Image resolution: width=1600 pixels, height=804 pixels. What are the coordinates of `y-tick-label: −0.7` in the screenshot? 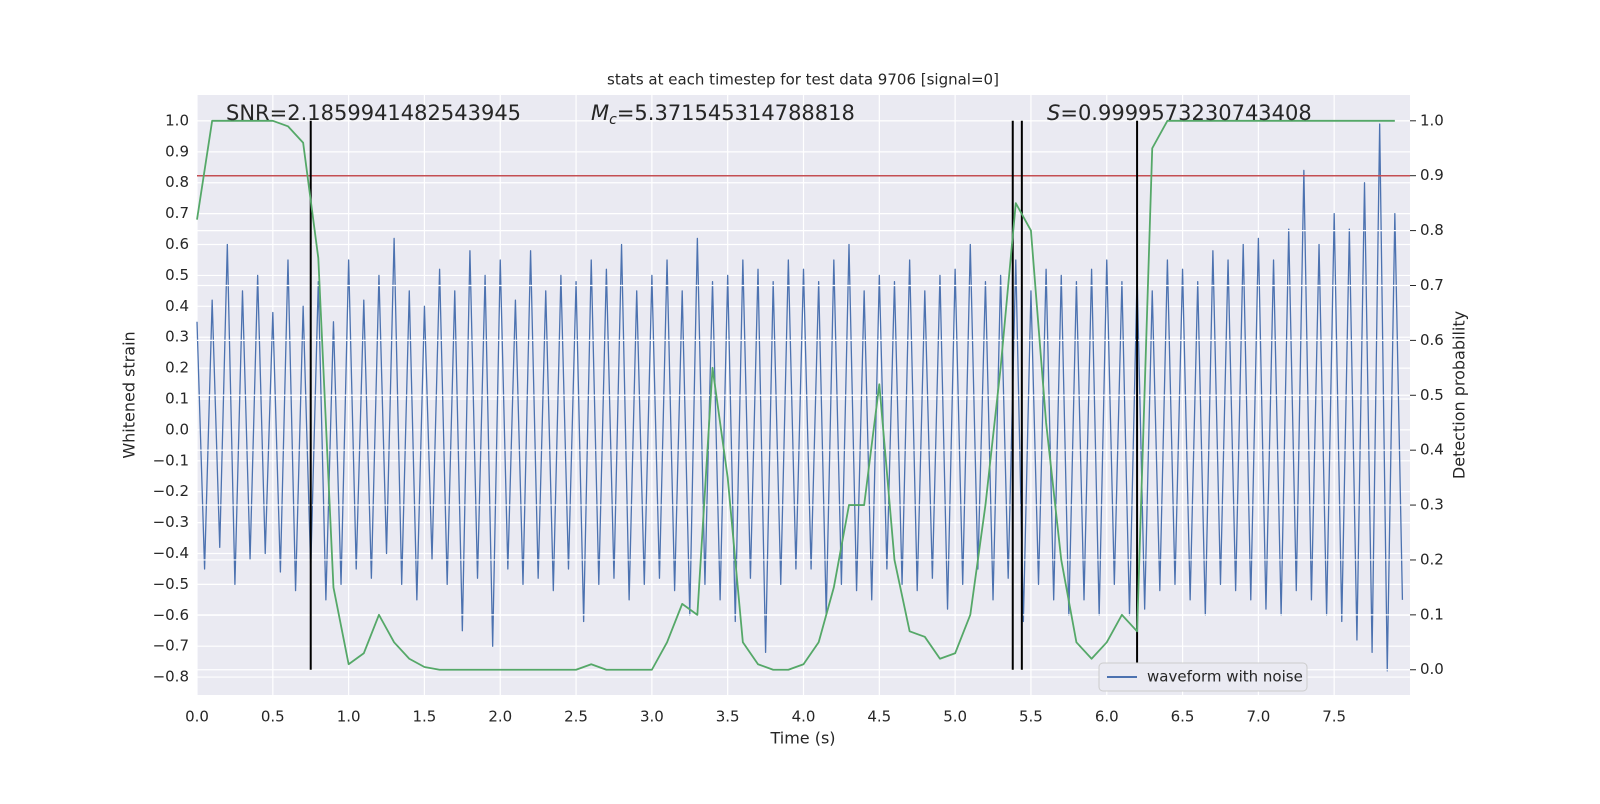 It's located at (171, 646).